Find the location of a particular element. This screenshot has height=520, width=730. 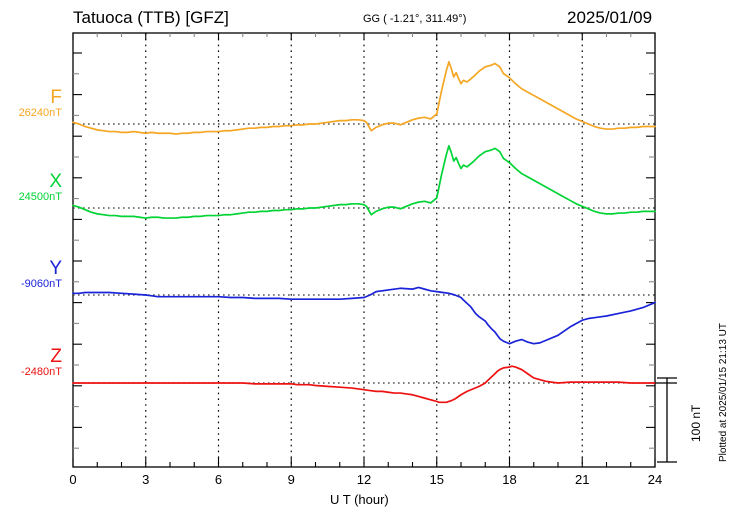

component-label-f: F 26240nT is located at coordinates (31, 103).